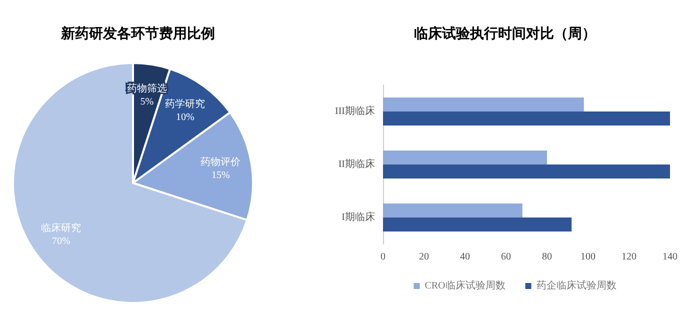 The image size is (700, 326). I want to click on x-tick-label: 40, so click(465, 257).